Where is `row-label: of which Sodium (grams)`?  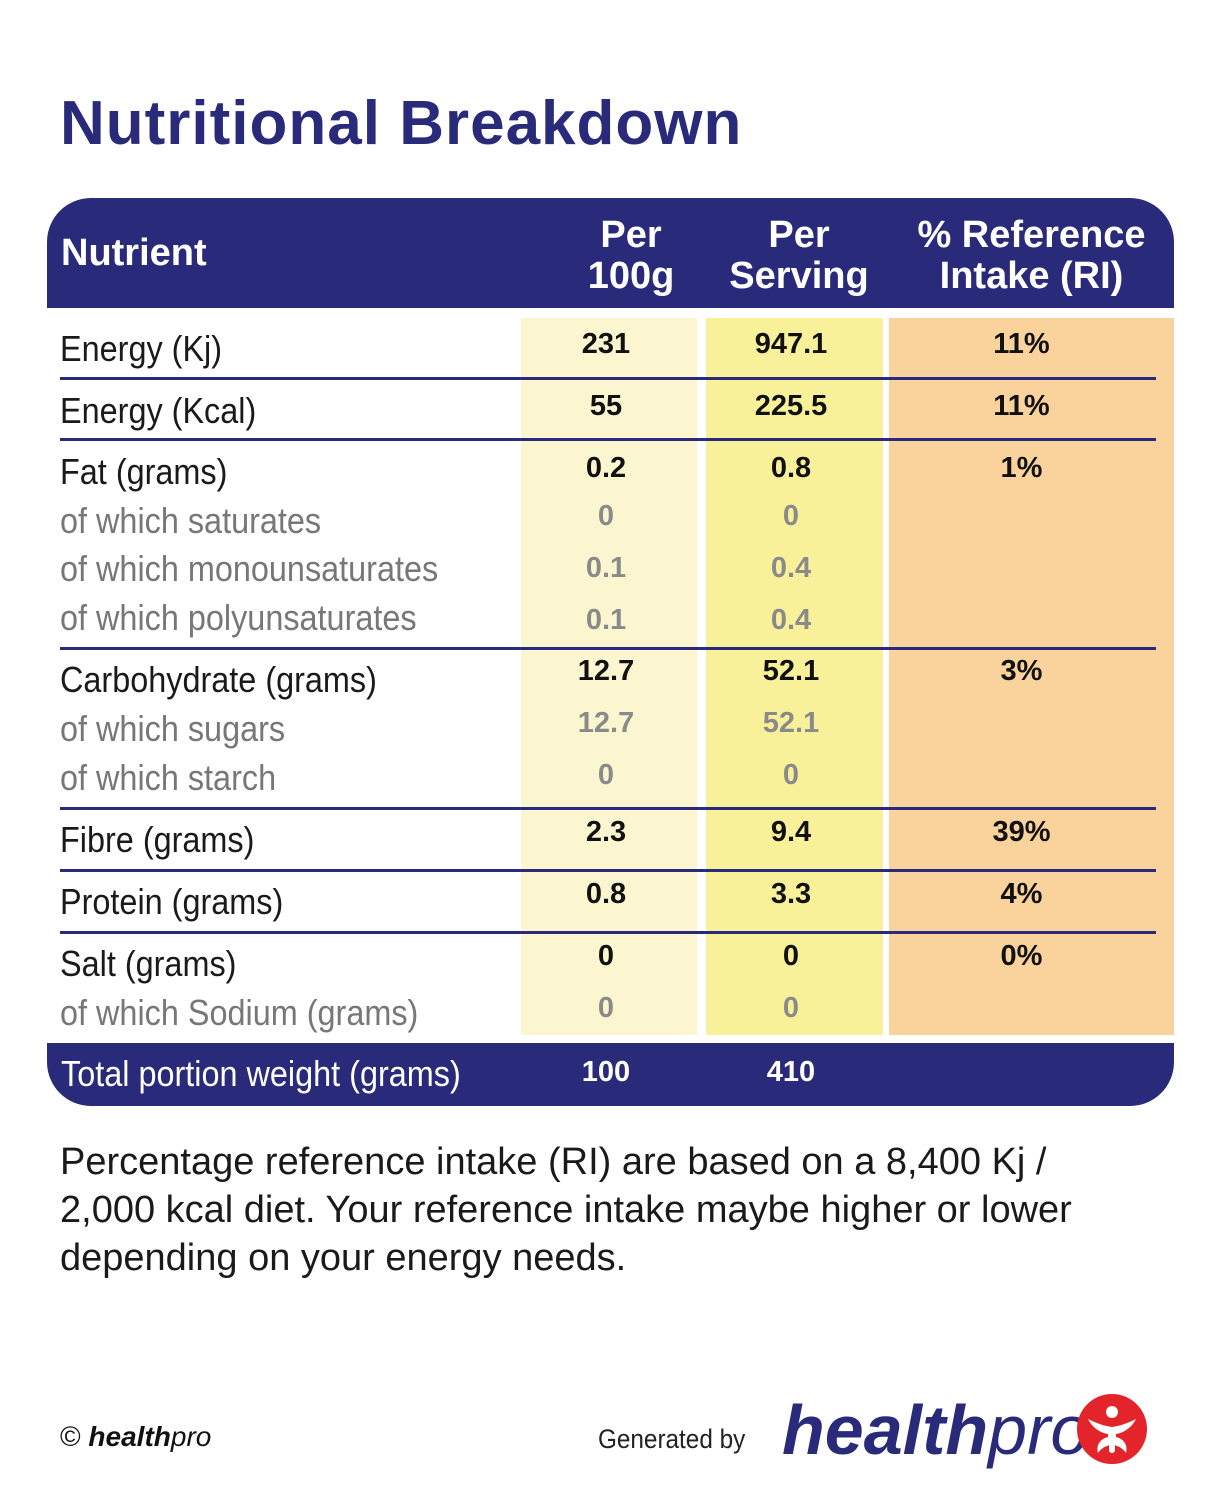
row-label: of which Sodium (grams) is located at coordinates (239, 1012).